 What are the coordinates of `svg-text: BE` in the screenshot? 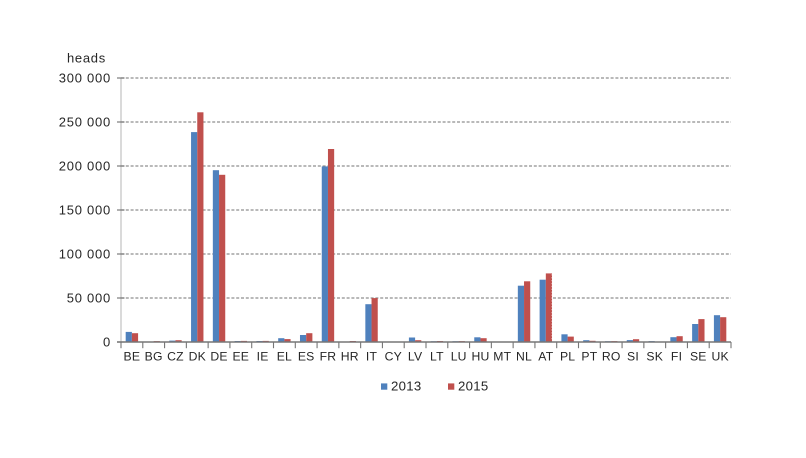 It's located at (132, 356).